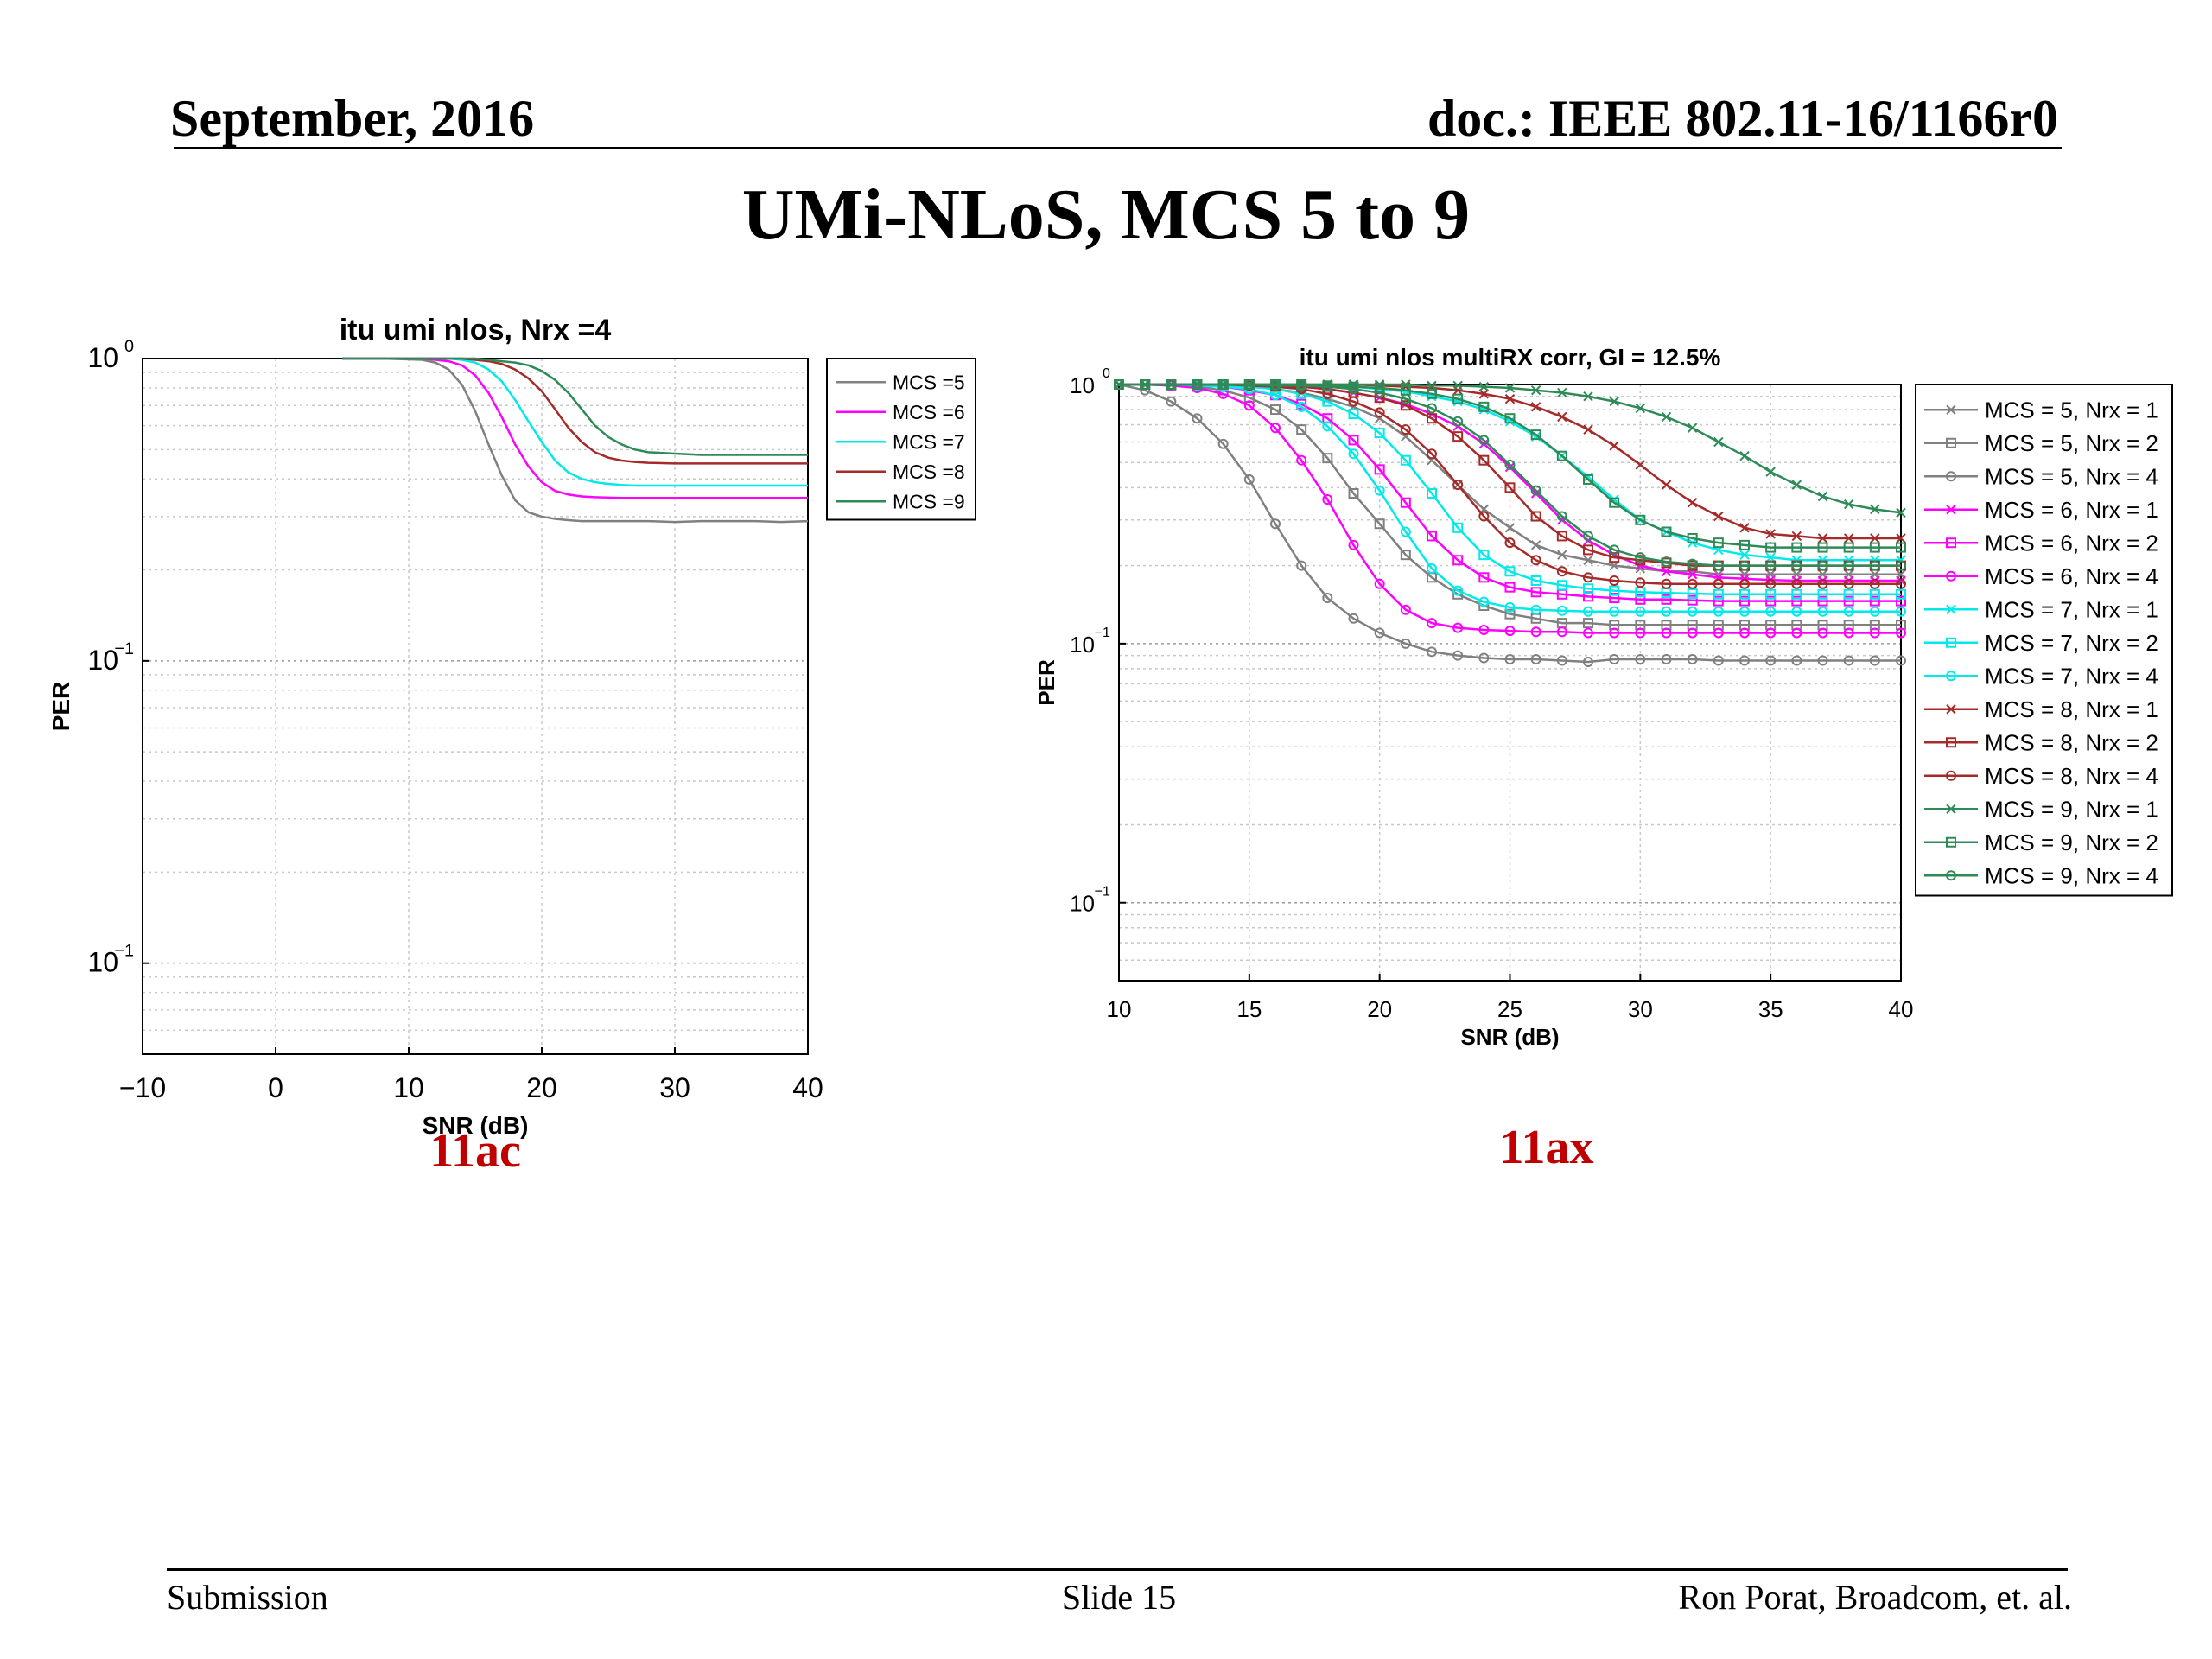 The width and height of the screenshot is (2212, 1659). What do you see at coordinates (476, 1125) in the screenshot?
I see `x-axis-label: SNR (dB)` at bounding box center [476, 1125].